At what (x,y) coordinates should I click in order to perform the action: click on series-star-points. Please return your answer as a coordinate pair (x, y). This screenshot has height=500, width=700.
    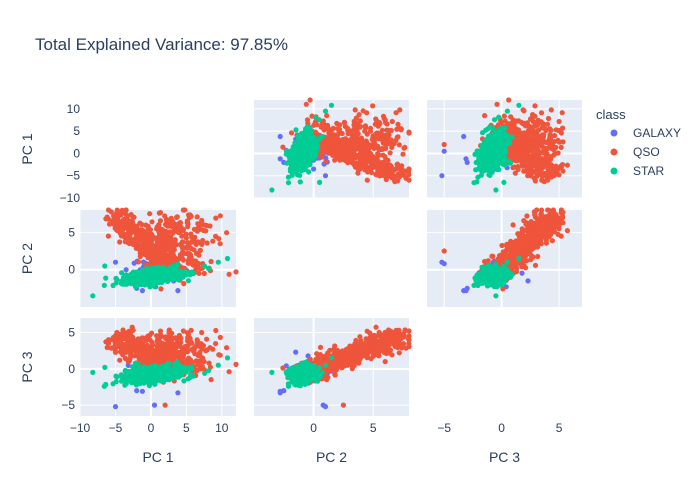
    Looking at the image, I should click on (302, 147).